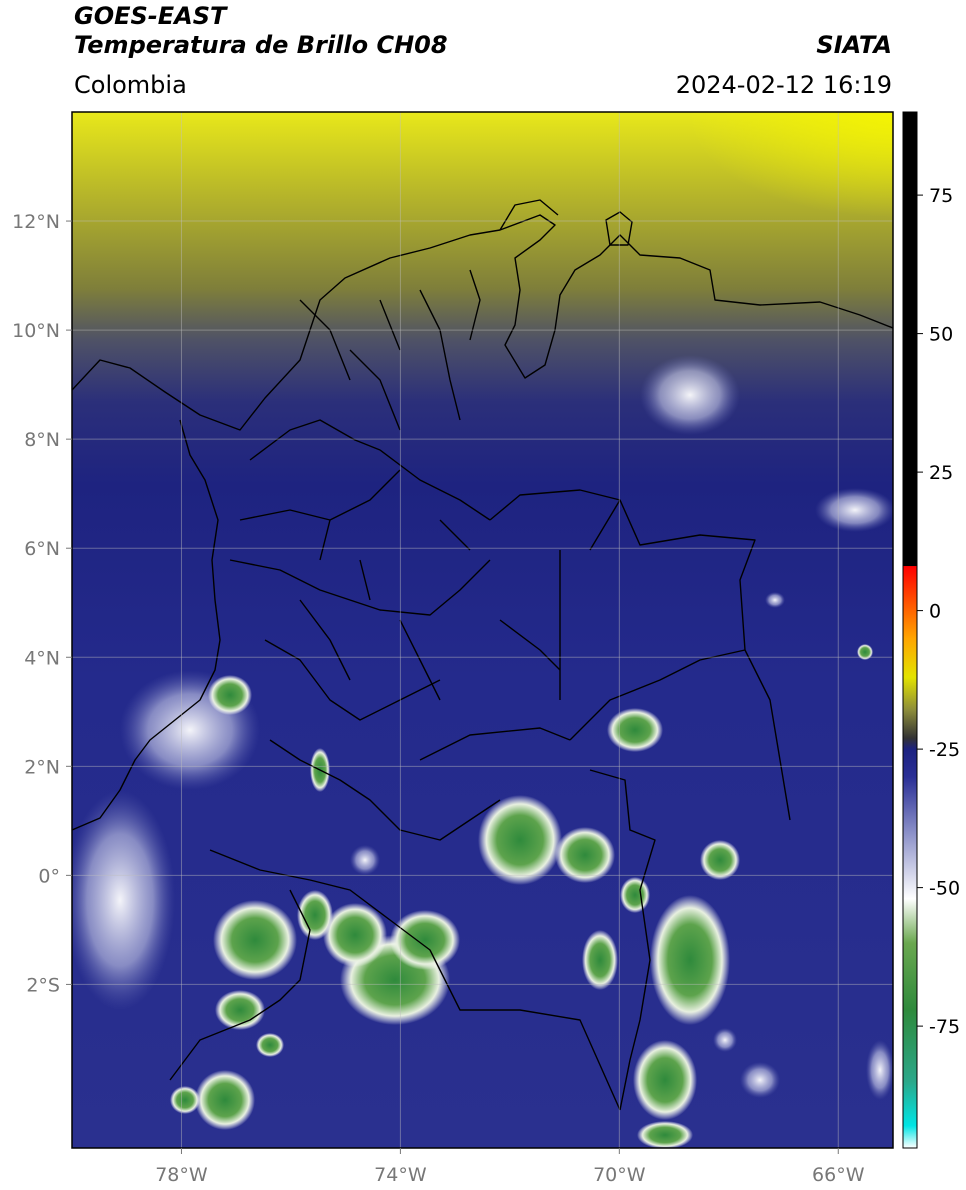 The width and height of the screenshot is (966, 1190). I want to click on colombia-brazil-border, so click(657, 880).